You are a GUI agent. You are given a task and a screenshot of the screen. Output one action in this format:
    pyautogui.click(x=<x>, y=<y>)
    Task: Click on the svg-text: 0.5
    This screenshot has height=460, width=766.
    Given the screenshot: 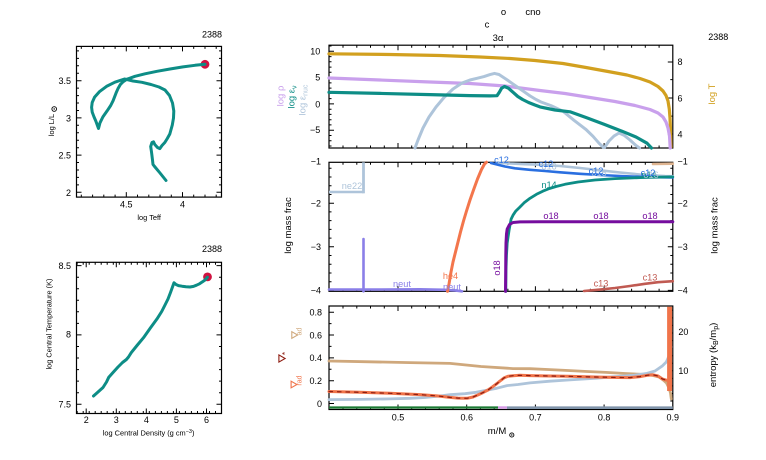 What is the action you would take?
    pyautogui.click(x=398, y=417)
    